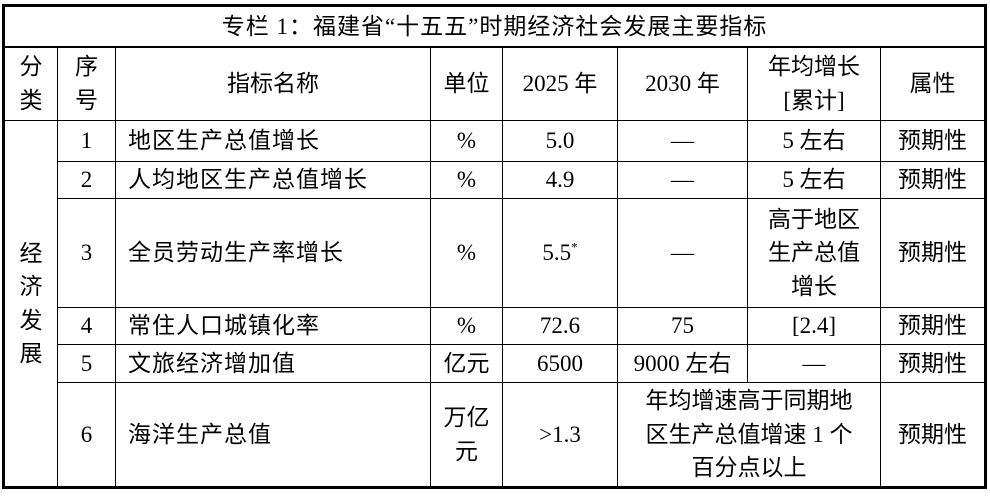 This screenshot has width=990, height=496. What do you see at coordinates (682, 83) in the screenshot?
I see `col-header-2030: 2030 年` at bounding box center [682, 83].